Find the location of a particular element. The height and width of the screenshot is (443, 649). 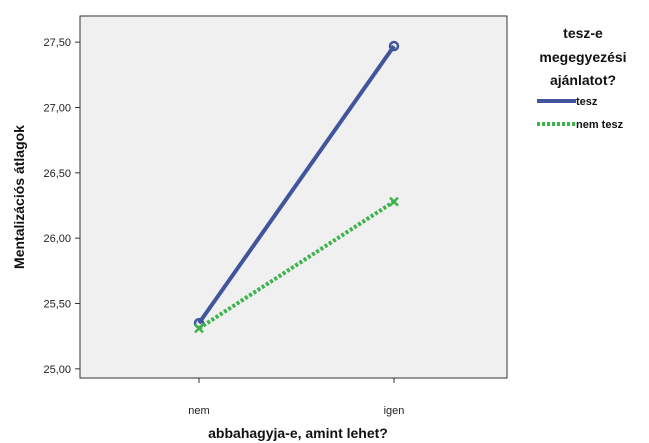

legend-title-line-2: megegyezési is located at coordinates (582, 57).